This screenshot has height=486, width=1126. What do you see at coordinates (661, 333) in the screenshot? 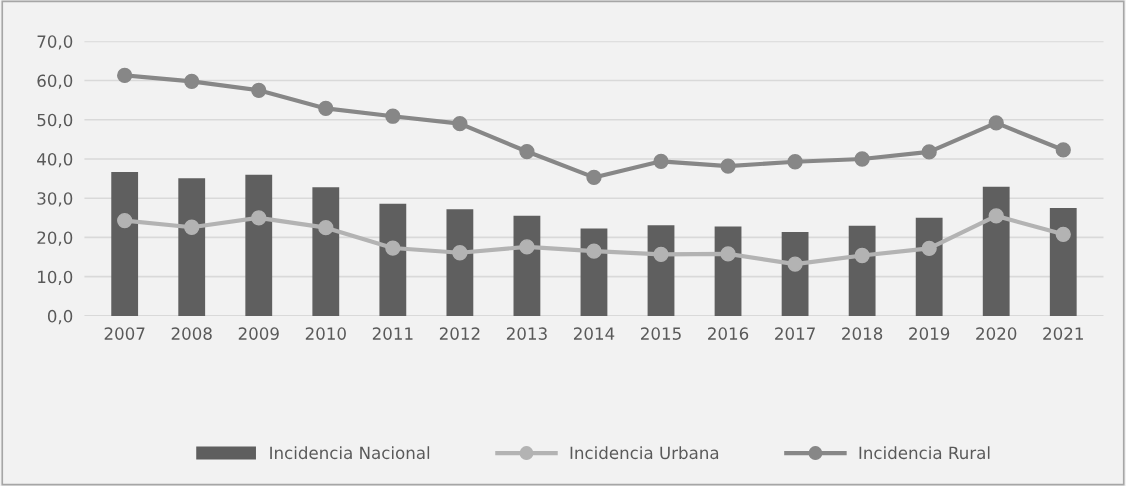
I see `x-tick-label: 2015` at bounding box center [661, 333].